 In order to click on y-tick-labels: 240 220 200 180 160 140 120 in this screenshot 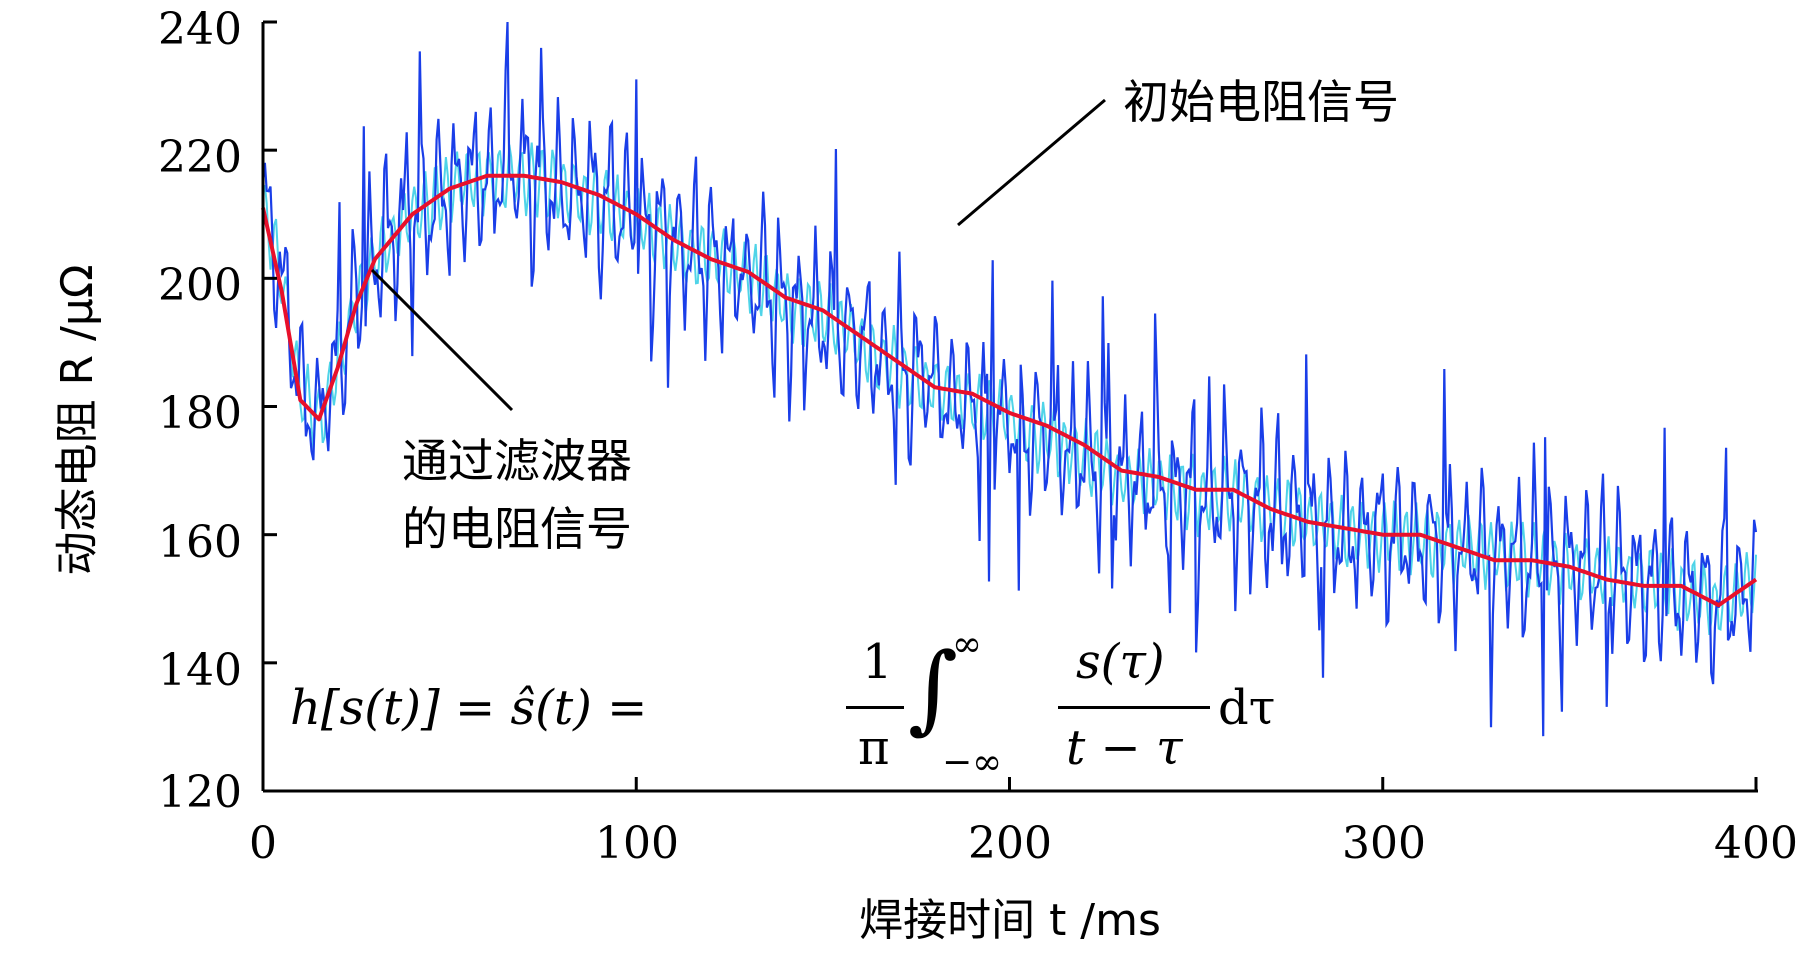, I will do `click(200, 411)`.